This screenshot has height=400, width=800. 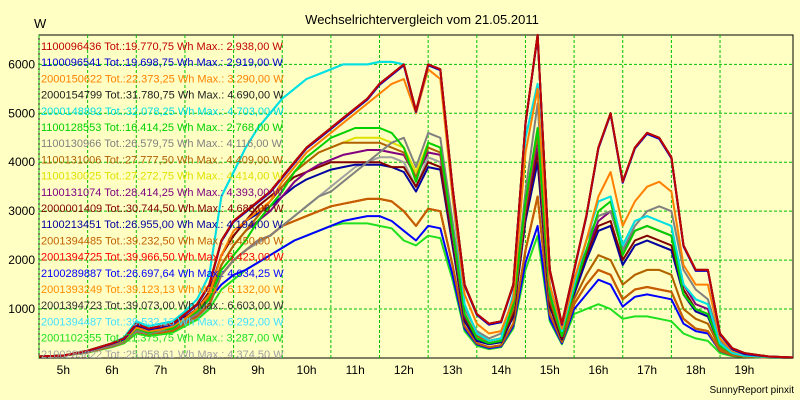 What do you see at coordinates (209, 370) in the screenshot?
I see `x-tick-label: 8h` at bounding box center [209, 370].